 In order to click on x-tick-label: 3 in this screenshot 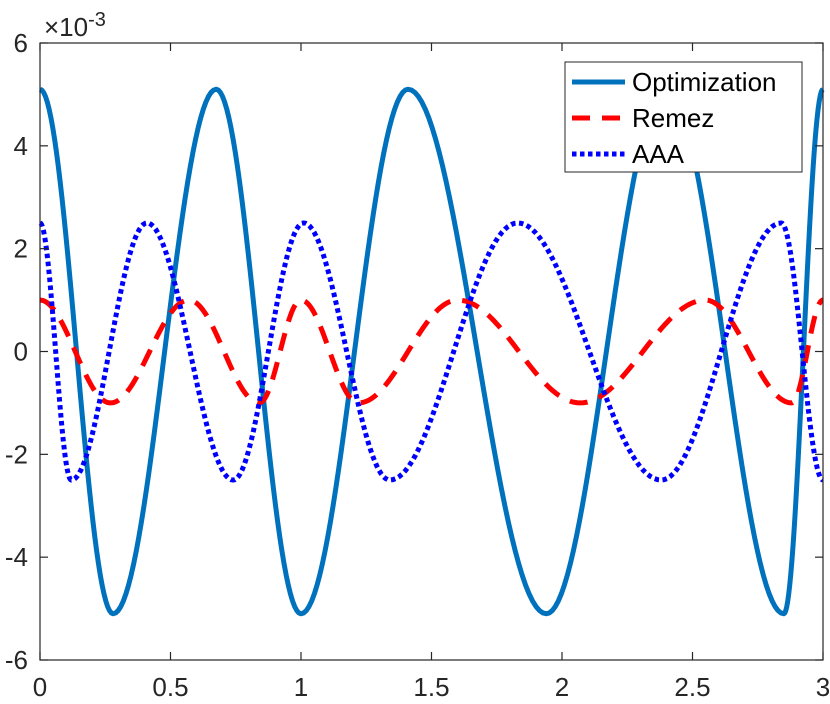, I will do `click(823, 687)`.